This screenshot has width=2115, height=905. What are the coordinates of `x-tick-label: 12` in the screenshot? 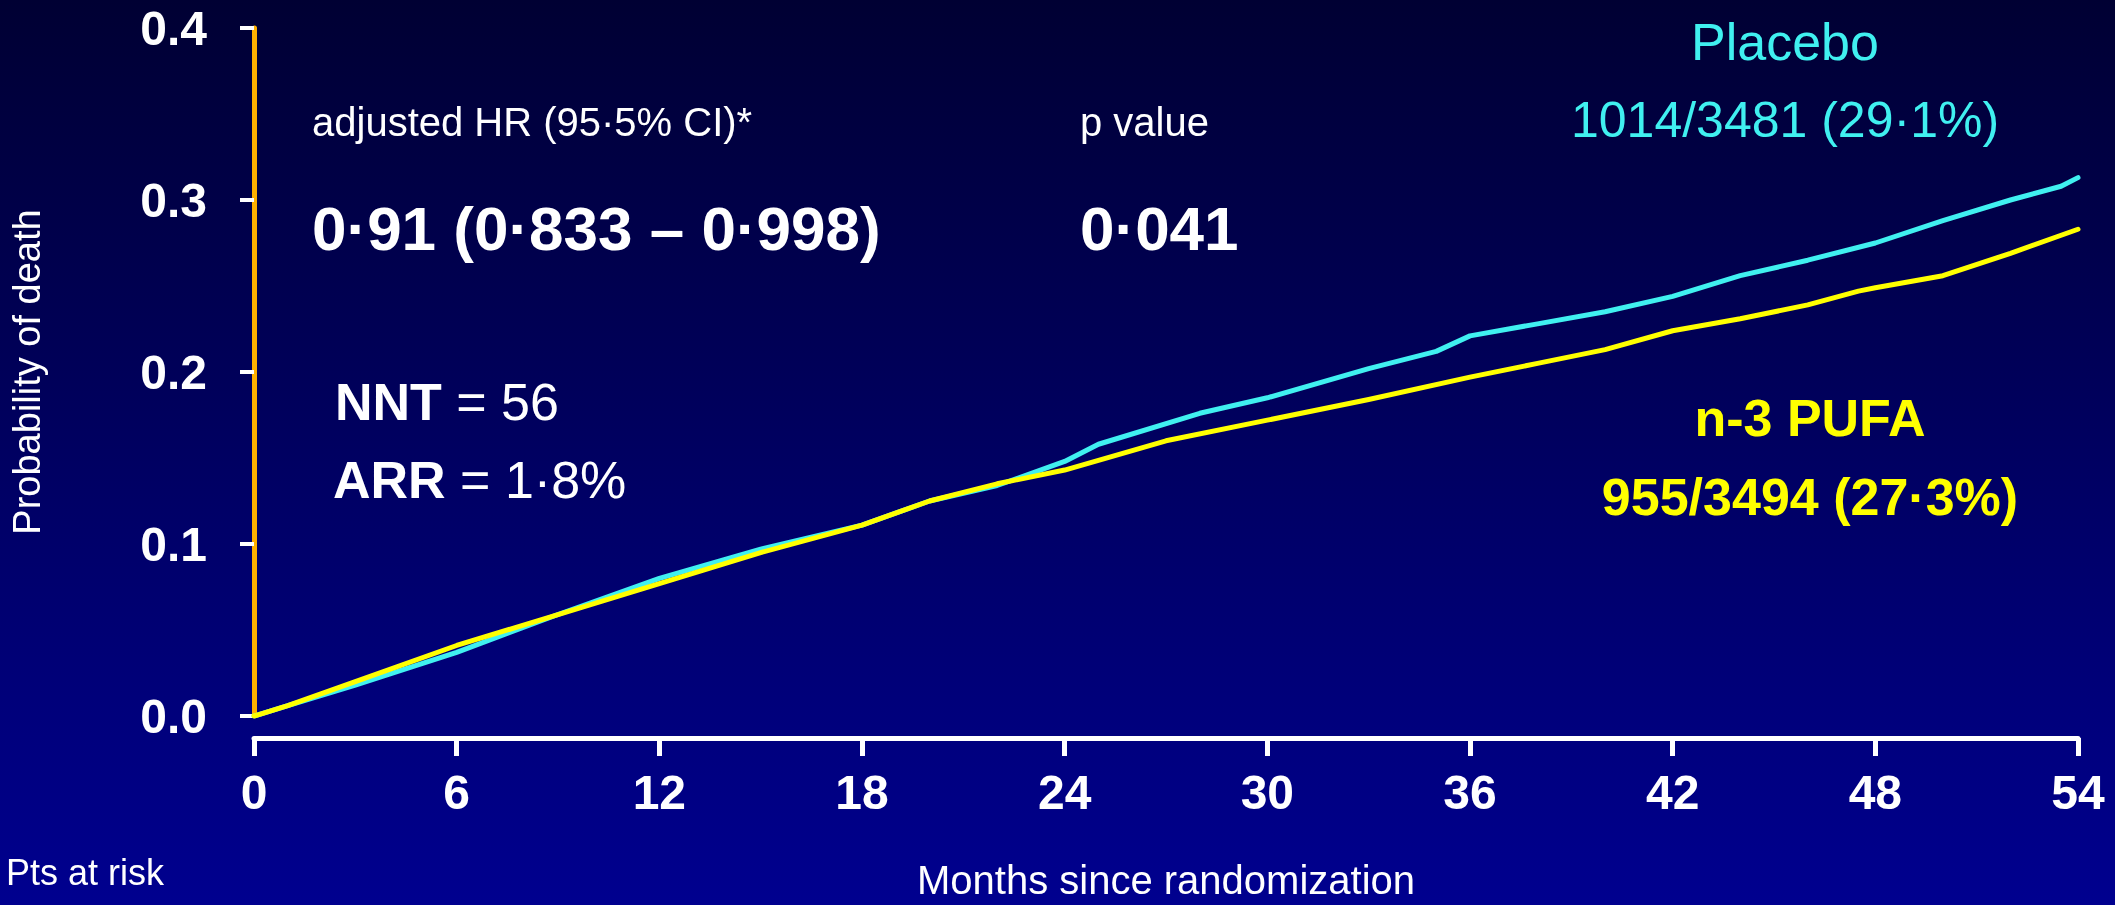 It's located at (659, 792).